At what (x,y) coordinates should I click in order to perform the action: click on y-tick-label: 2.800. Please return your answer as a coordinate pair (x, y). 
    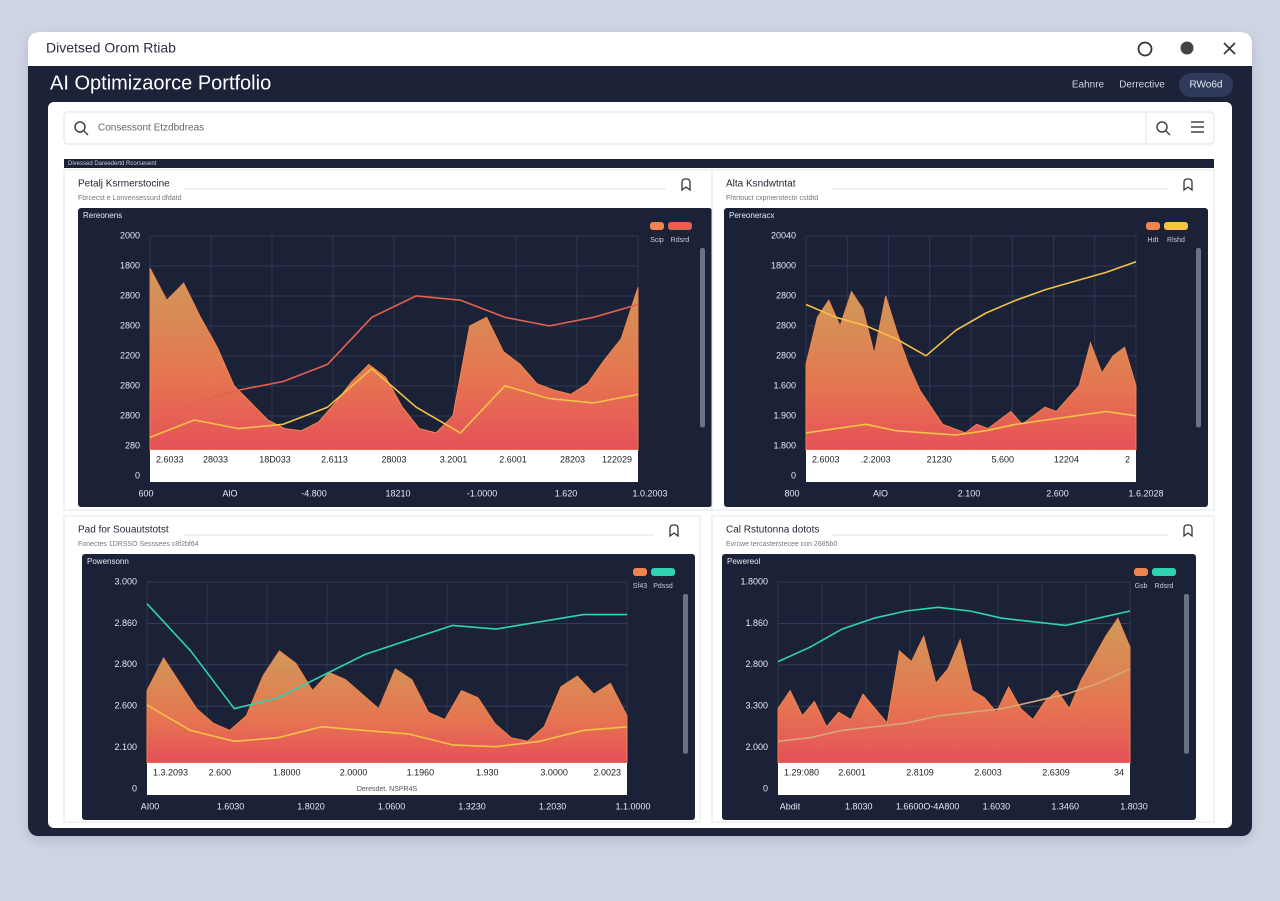
    Looking at the image, I should click on (125, 664).